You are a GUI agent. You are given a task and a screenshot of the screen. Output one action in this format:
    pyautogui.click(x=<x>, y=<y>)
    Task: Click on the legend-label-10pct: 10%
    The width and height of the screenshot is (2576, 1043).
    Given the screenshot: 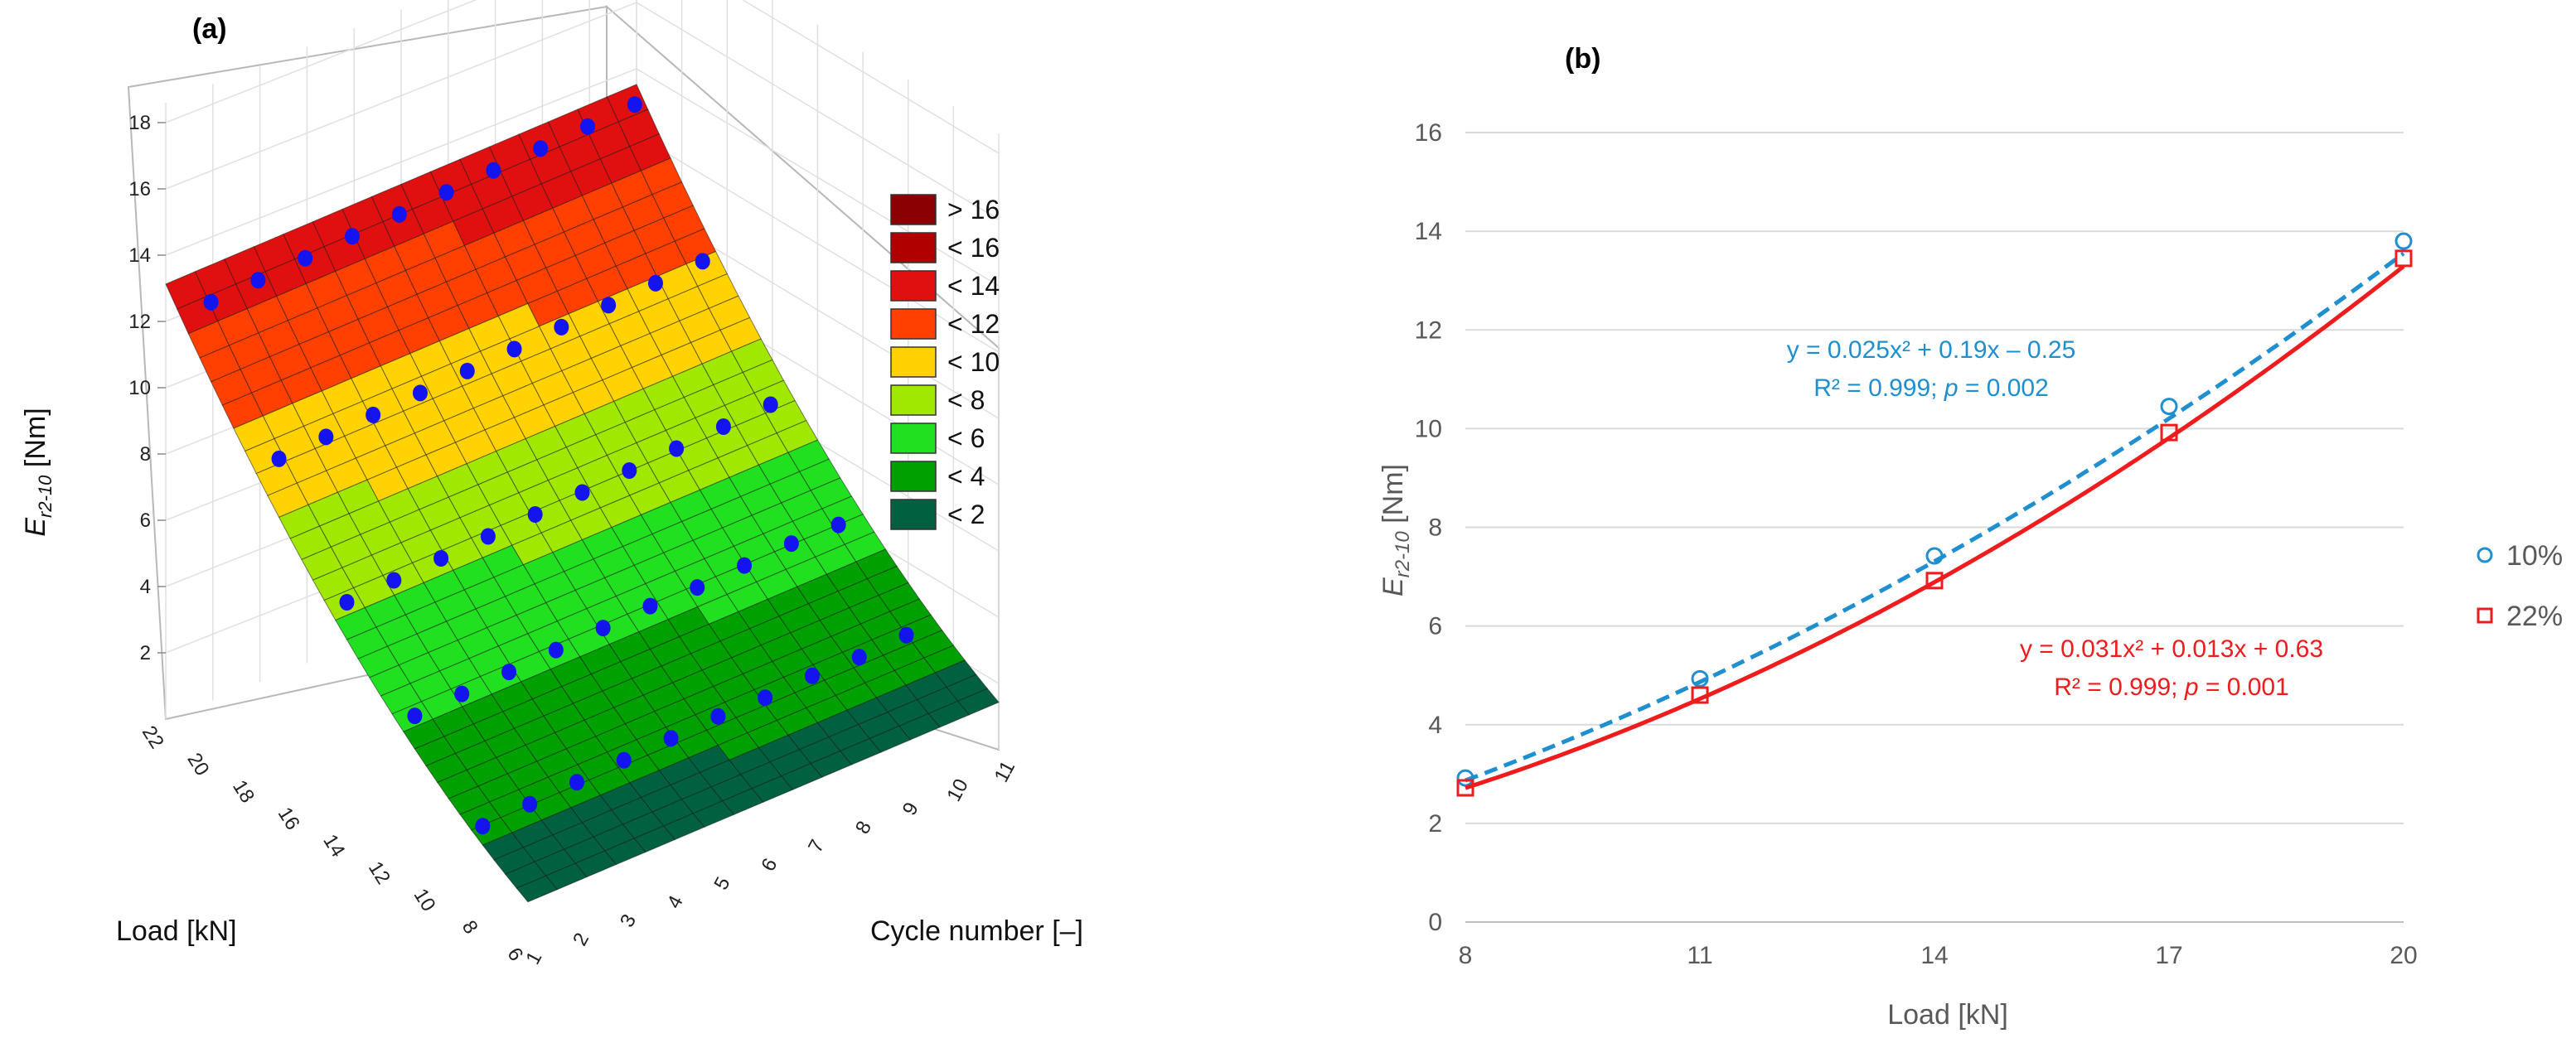 What is the action you would take?
    pyautogui.click(x=2534, y=556)
    